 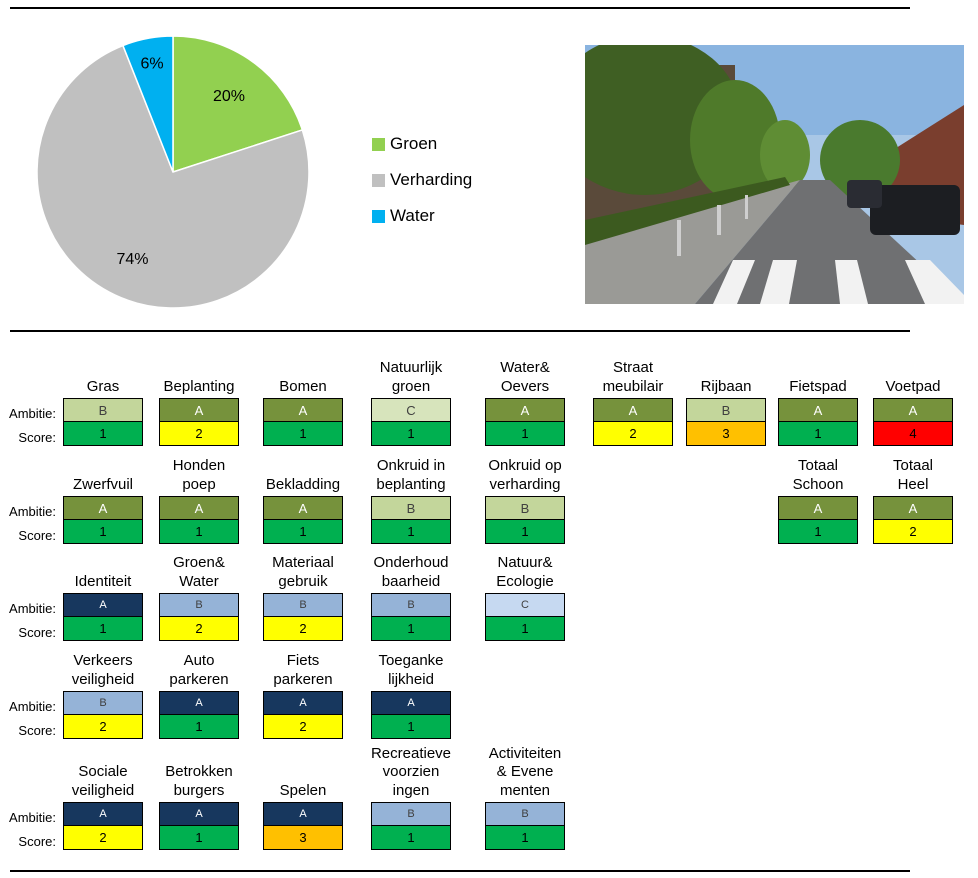 What do you see at coordinates (378, 180) in the screenshot?
I see `legend-swatch-verharding` at bounding box center [378, 180].